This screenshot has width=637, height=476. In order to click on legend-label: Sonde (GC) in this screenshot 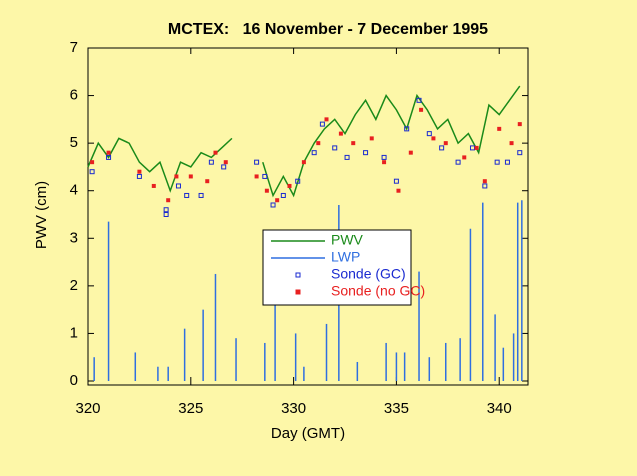, I will do `click(368, 274)`.